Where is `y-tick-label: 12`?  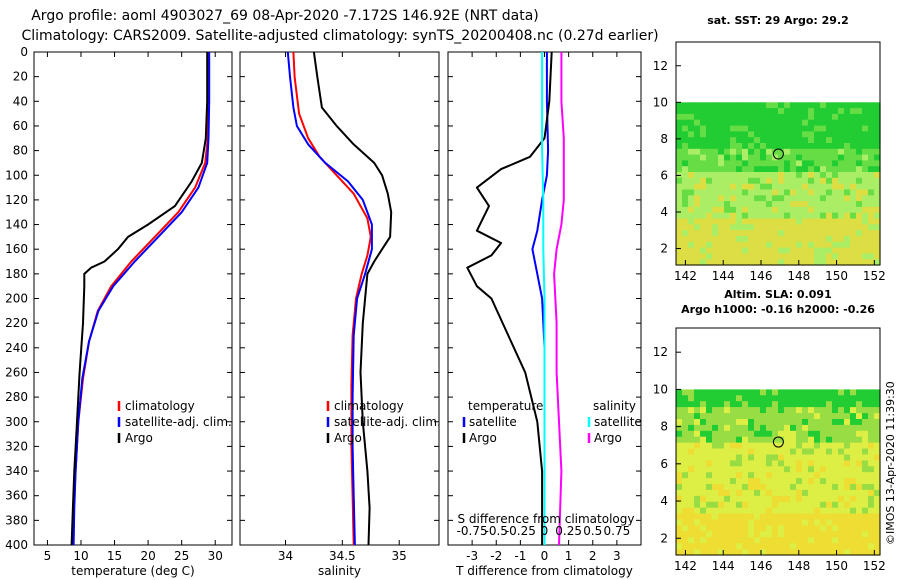 y-tick-label: 12 is located at coordinates (660, 66).